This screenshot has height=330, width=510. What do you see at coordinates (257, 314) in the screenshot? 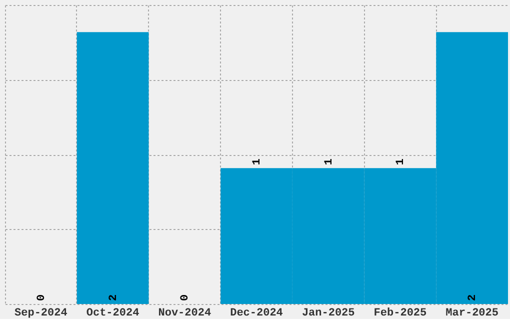
I see `x-tick-label: Dec-2024` at bounding box center [257, 314].